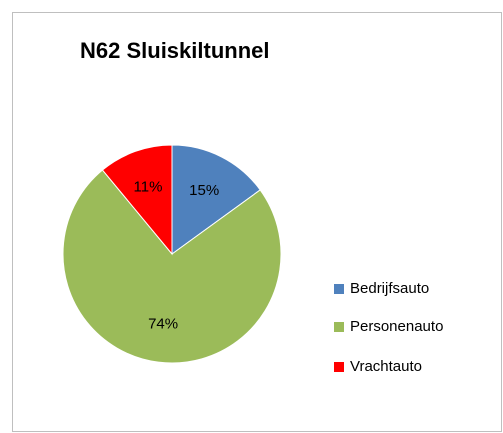 Image resolution: width=503 pixels, height=433 pixels. What do you see at coordinates (389, 288) in the screenshot?
I see `legend-label: Bedrijfsauto` at bounding box center [389, 288].